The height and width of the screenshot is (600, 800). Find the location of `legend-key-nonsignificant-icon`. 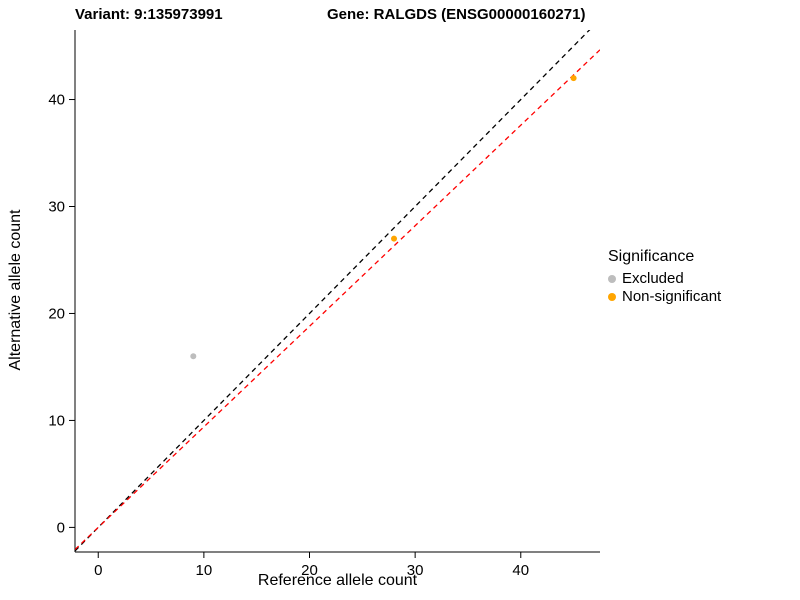

legend-key-nonsignificant-icon is located at coordinates (612, 297).